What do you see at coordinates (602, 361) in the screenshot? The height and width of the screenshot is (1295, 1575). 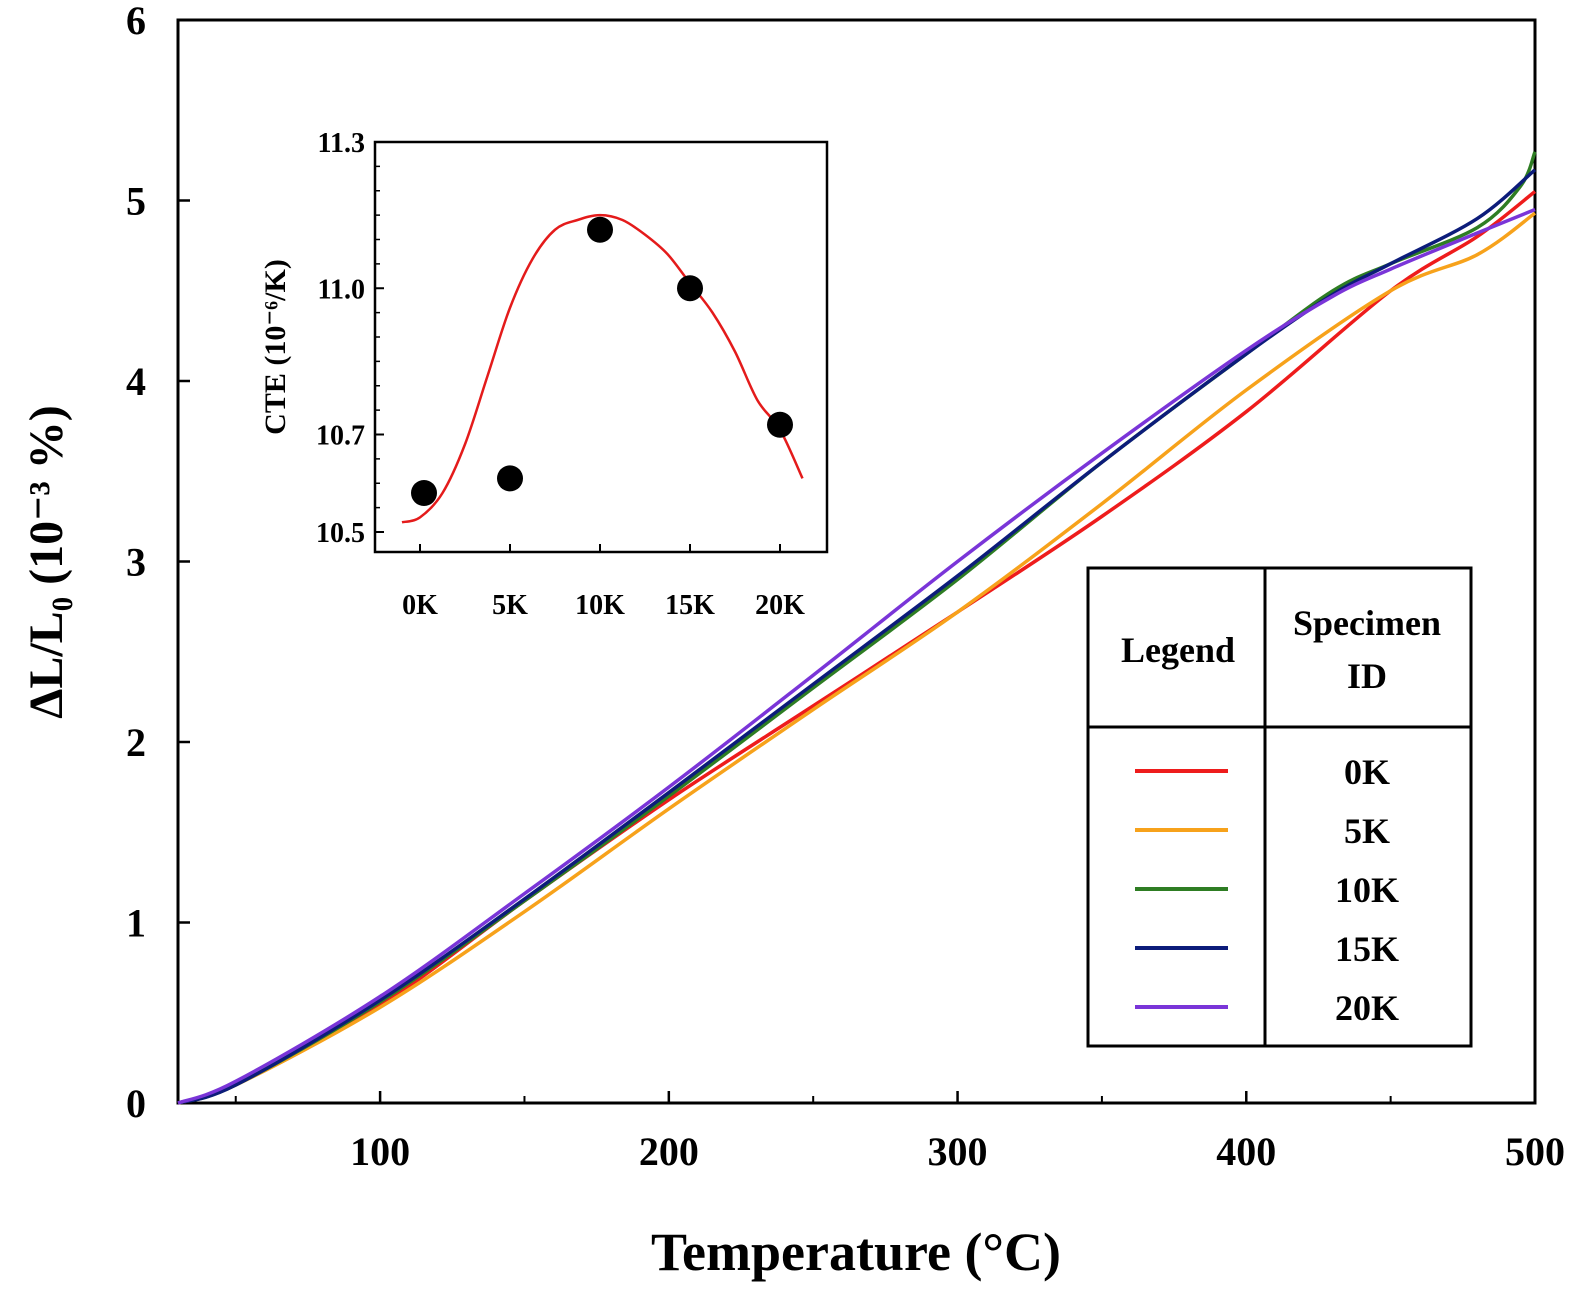 I see `inset-points-group` at bounding box center [602, 361].